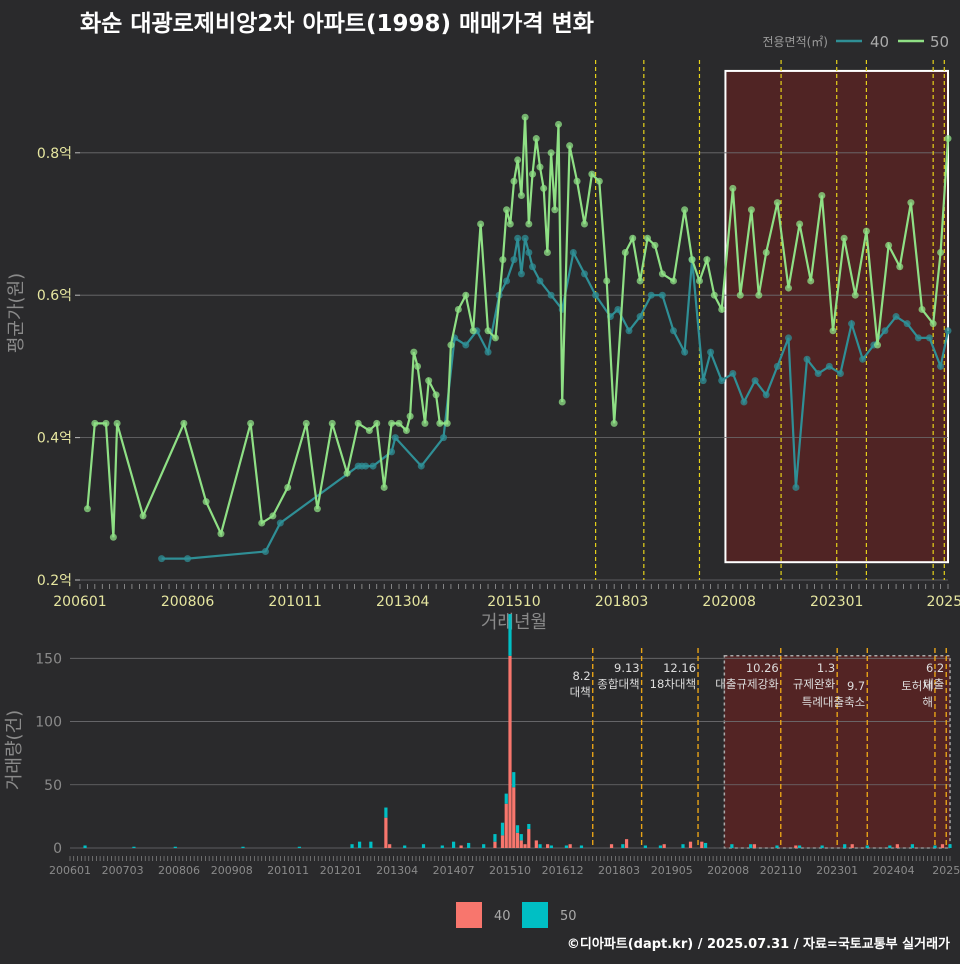 This screenshot has height=964, width=960. Describe the element at coordinates (672, 870) in the screenshot. I see `bar-x-tick-label: 201905` at that location.